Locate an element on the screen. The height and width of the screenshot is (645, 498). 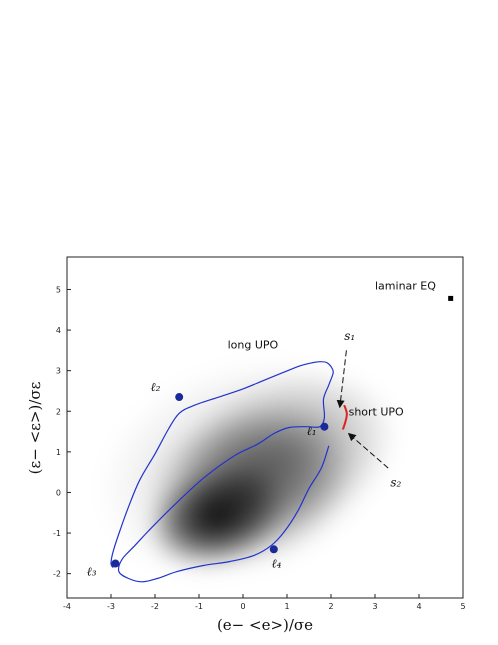
x-tick-label: 1 is located at coordinates (286, 606).